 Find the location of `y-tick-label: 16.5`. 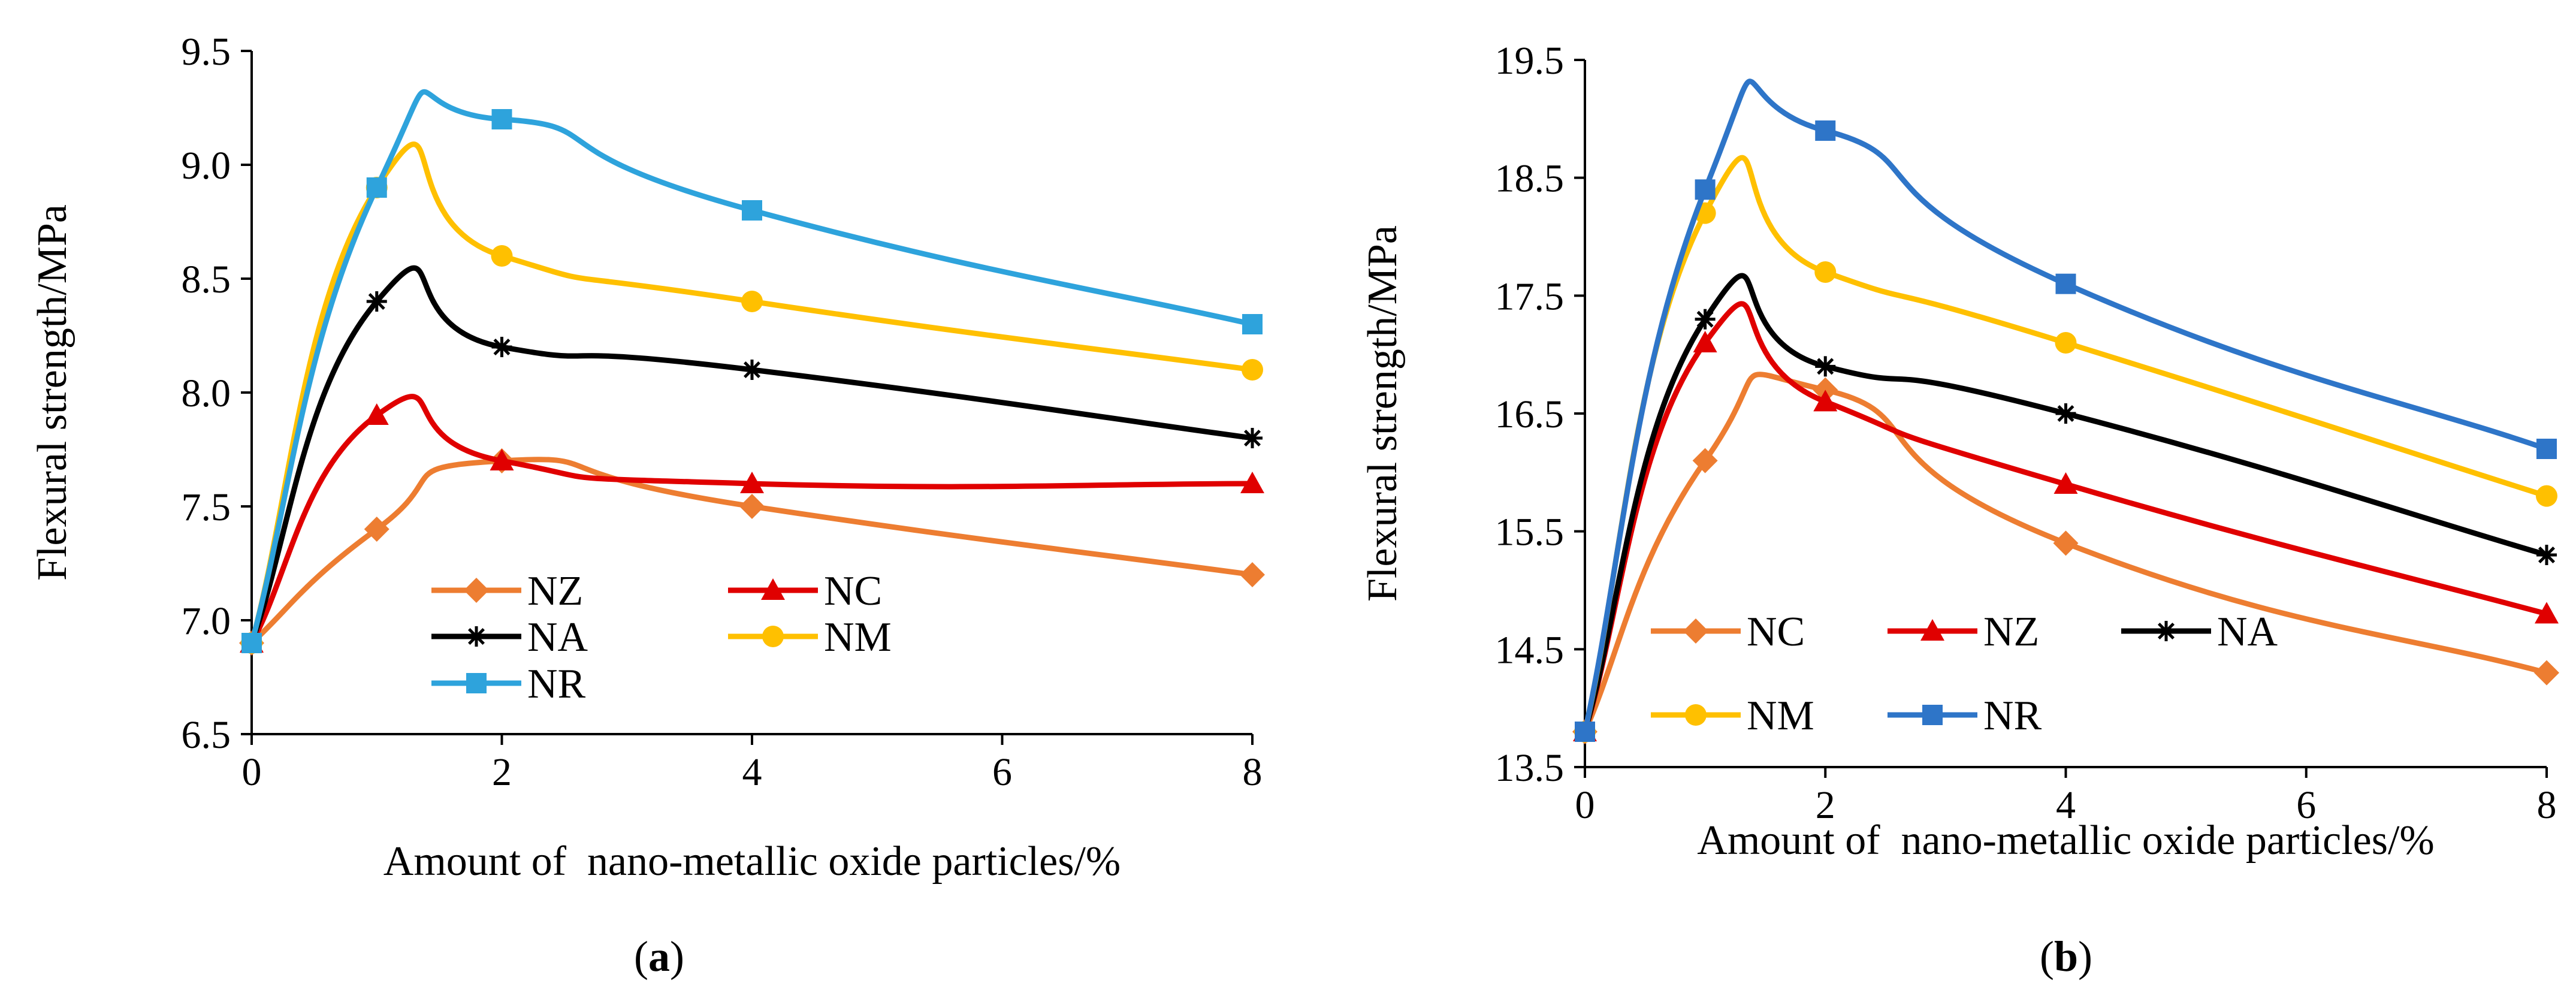

y-tick-label: 16.5 is located at coordinates (1530, 415).